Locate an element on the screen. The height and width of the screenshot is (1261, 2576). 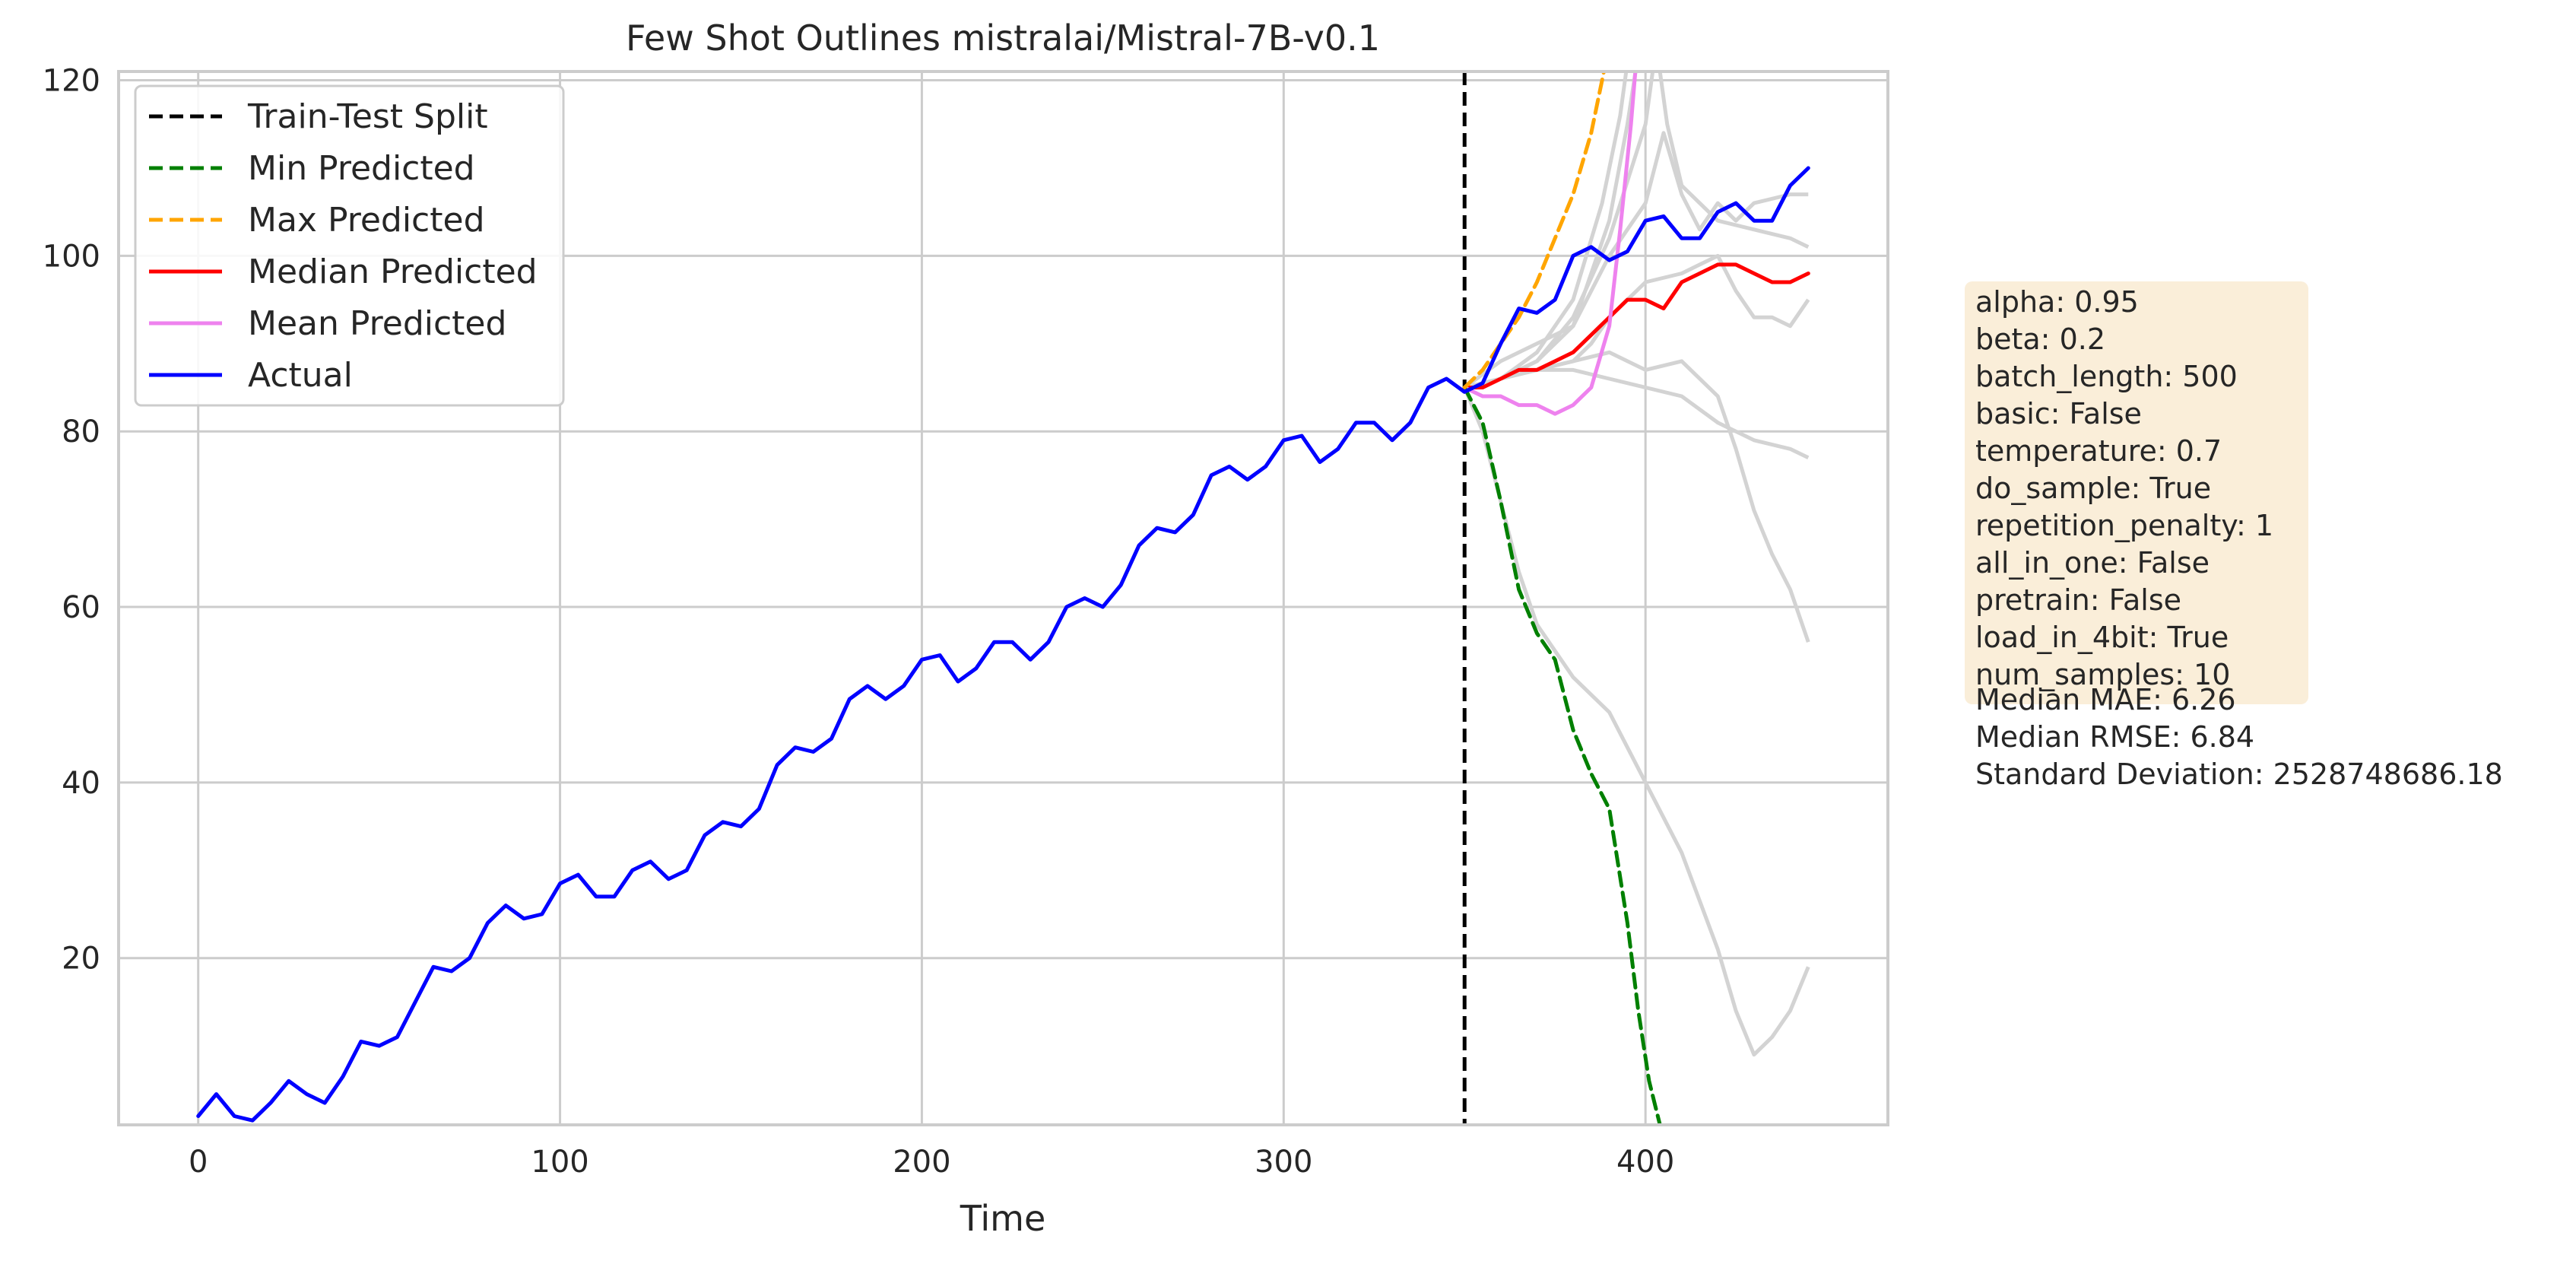
min-predicted-line is located at coordinates (1562, 755).